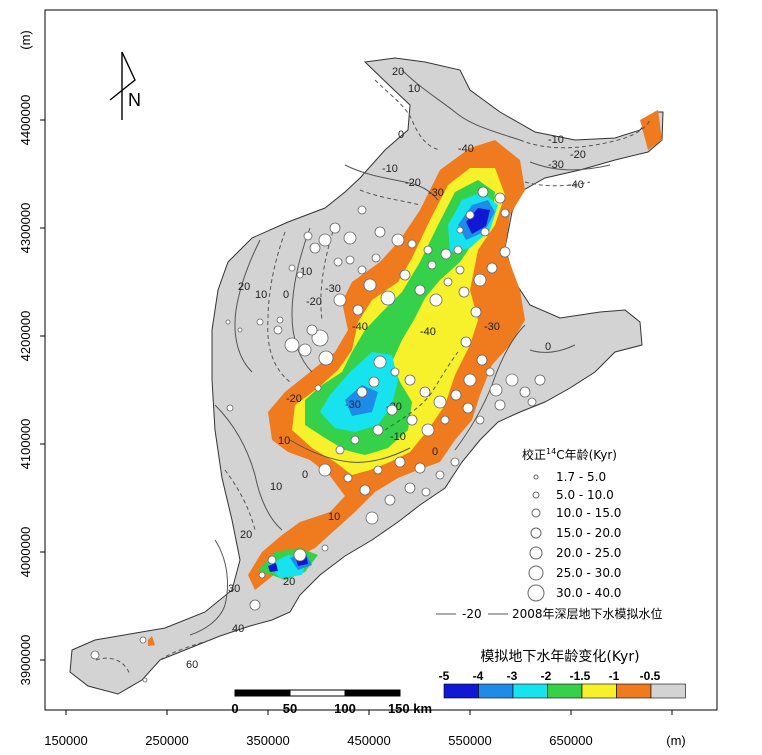  I want to click on colorbar-label: -5, so click(444, 676).